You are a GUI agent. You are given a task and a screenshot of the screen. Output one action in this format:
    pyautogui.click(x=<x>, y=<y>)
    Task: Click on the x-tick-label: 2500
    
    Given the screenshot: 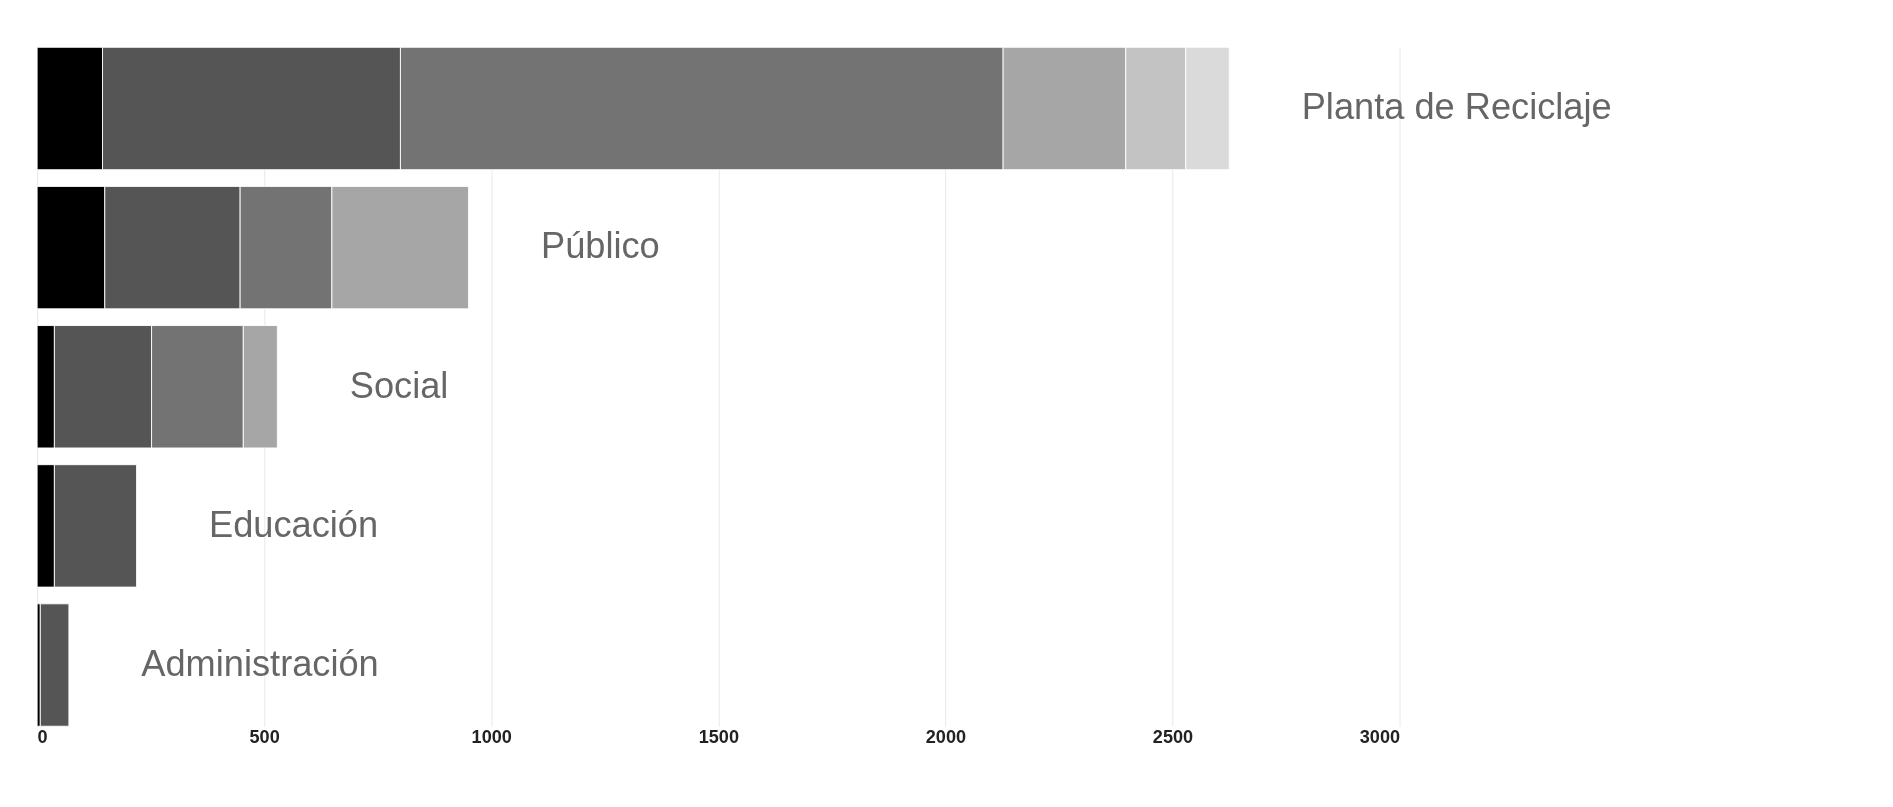 What is the action you would take?
    pyautogui.click(x=1173, y=737)
    